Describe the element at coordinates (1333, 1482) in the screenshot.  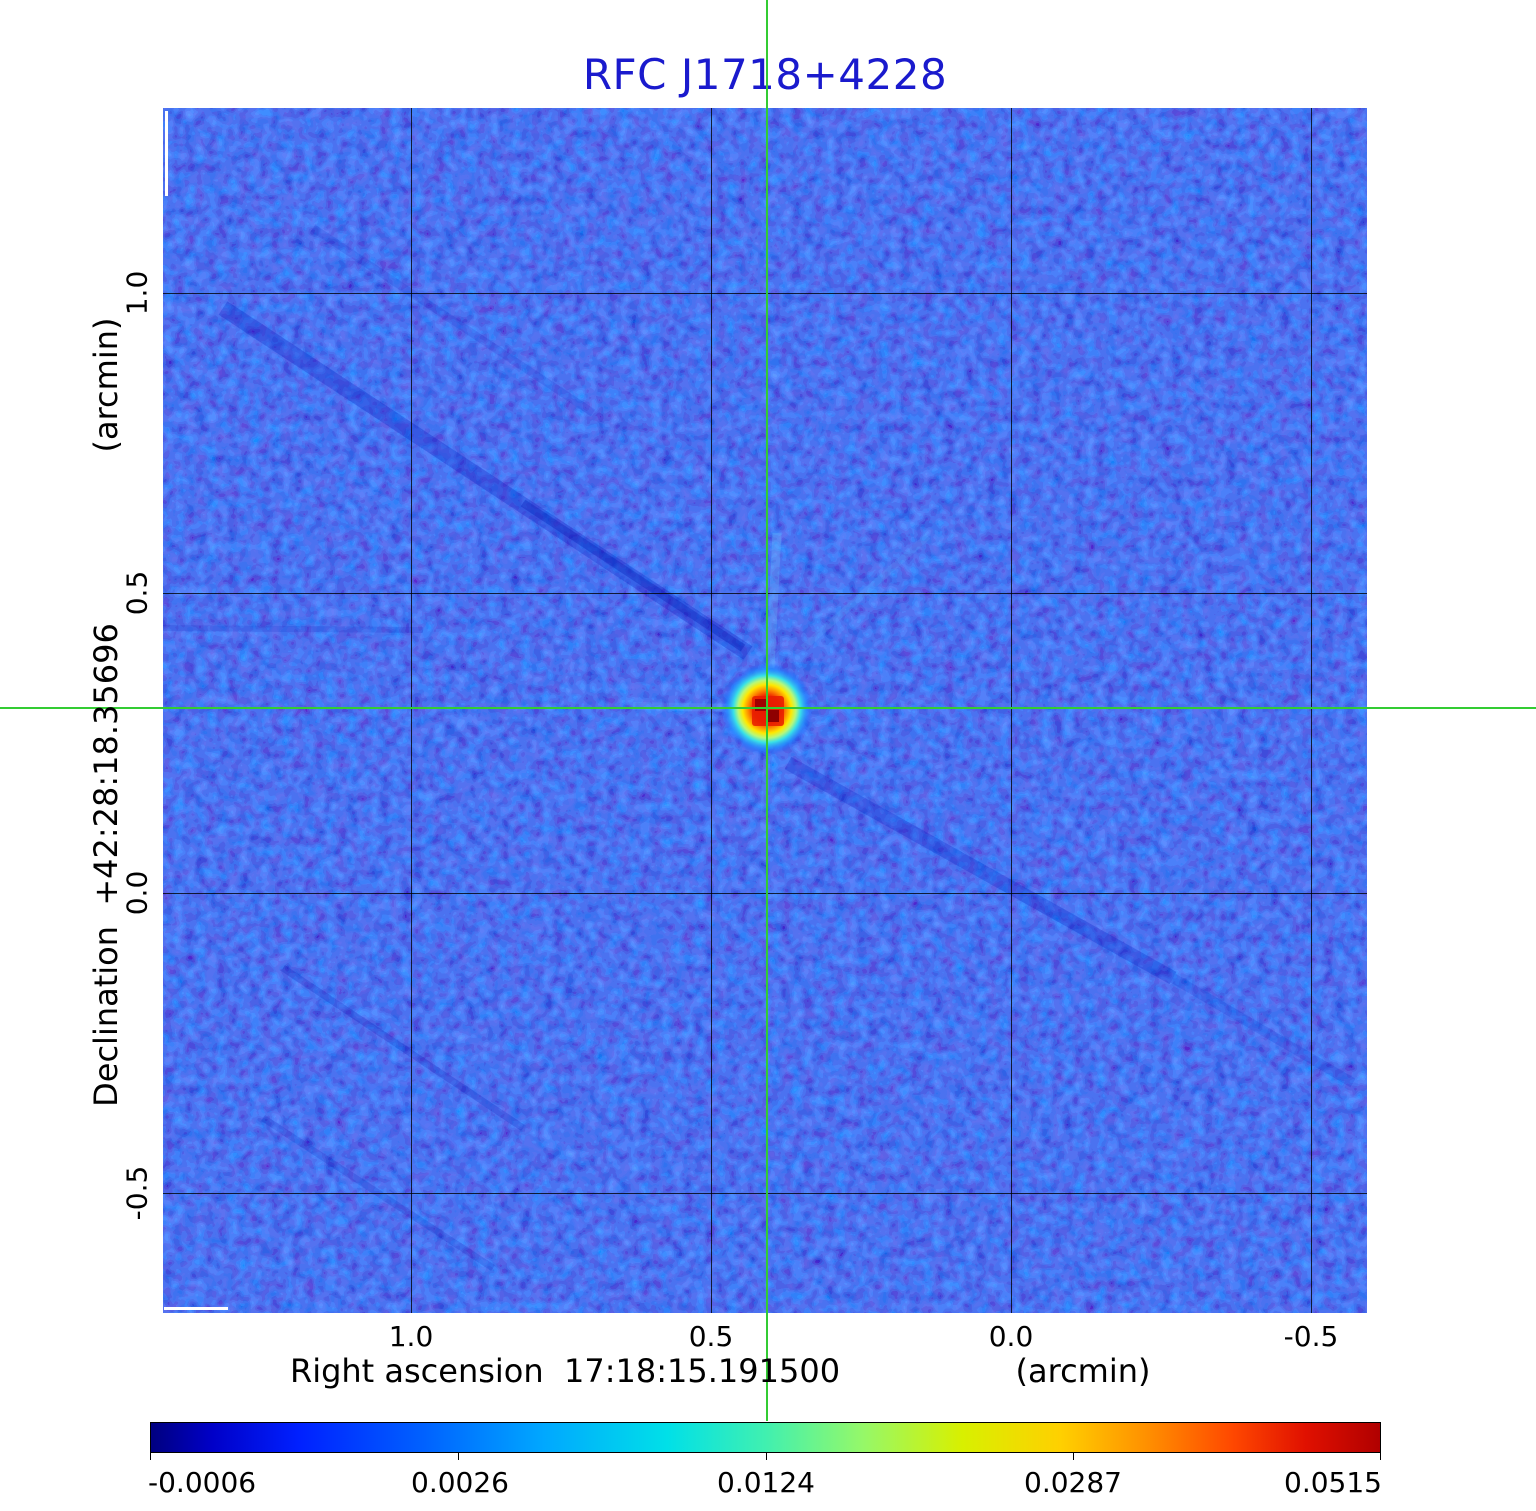
I see `colorbar-label-max: 0.0515` at that location.